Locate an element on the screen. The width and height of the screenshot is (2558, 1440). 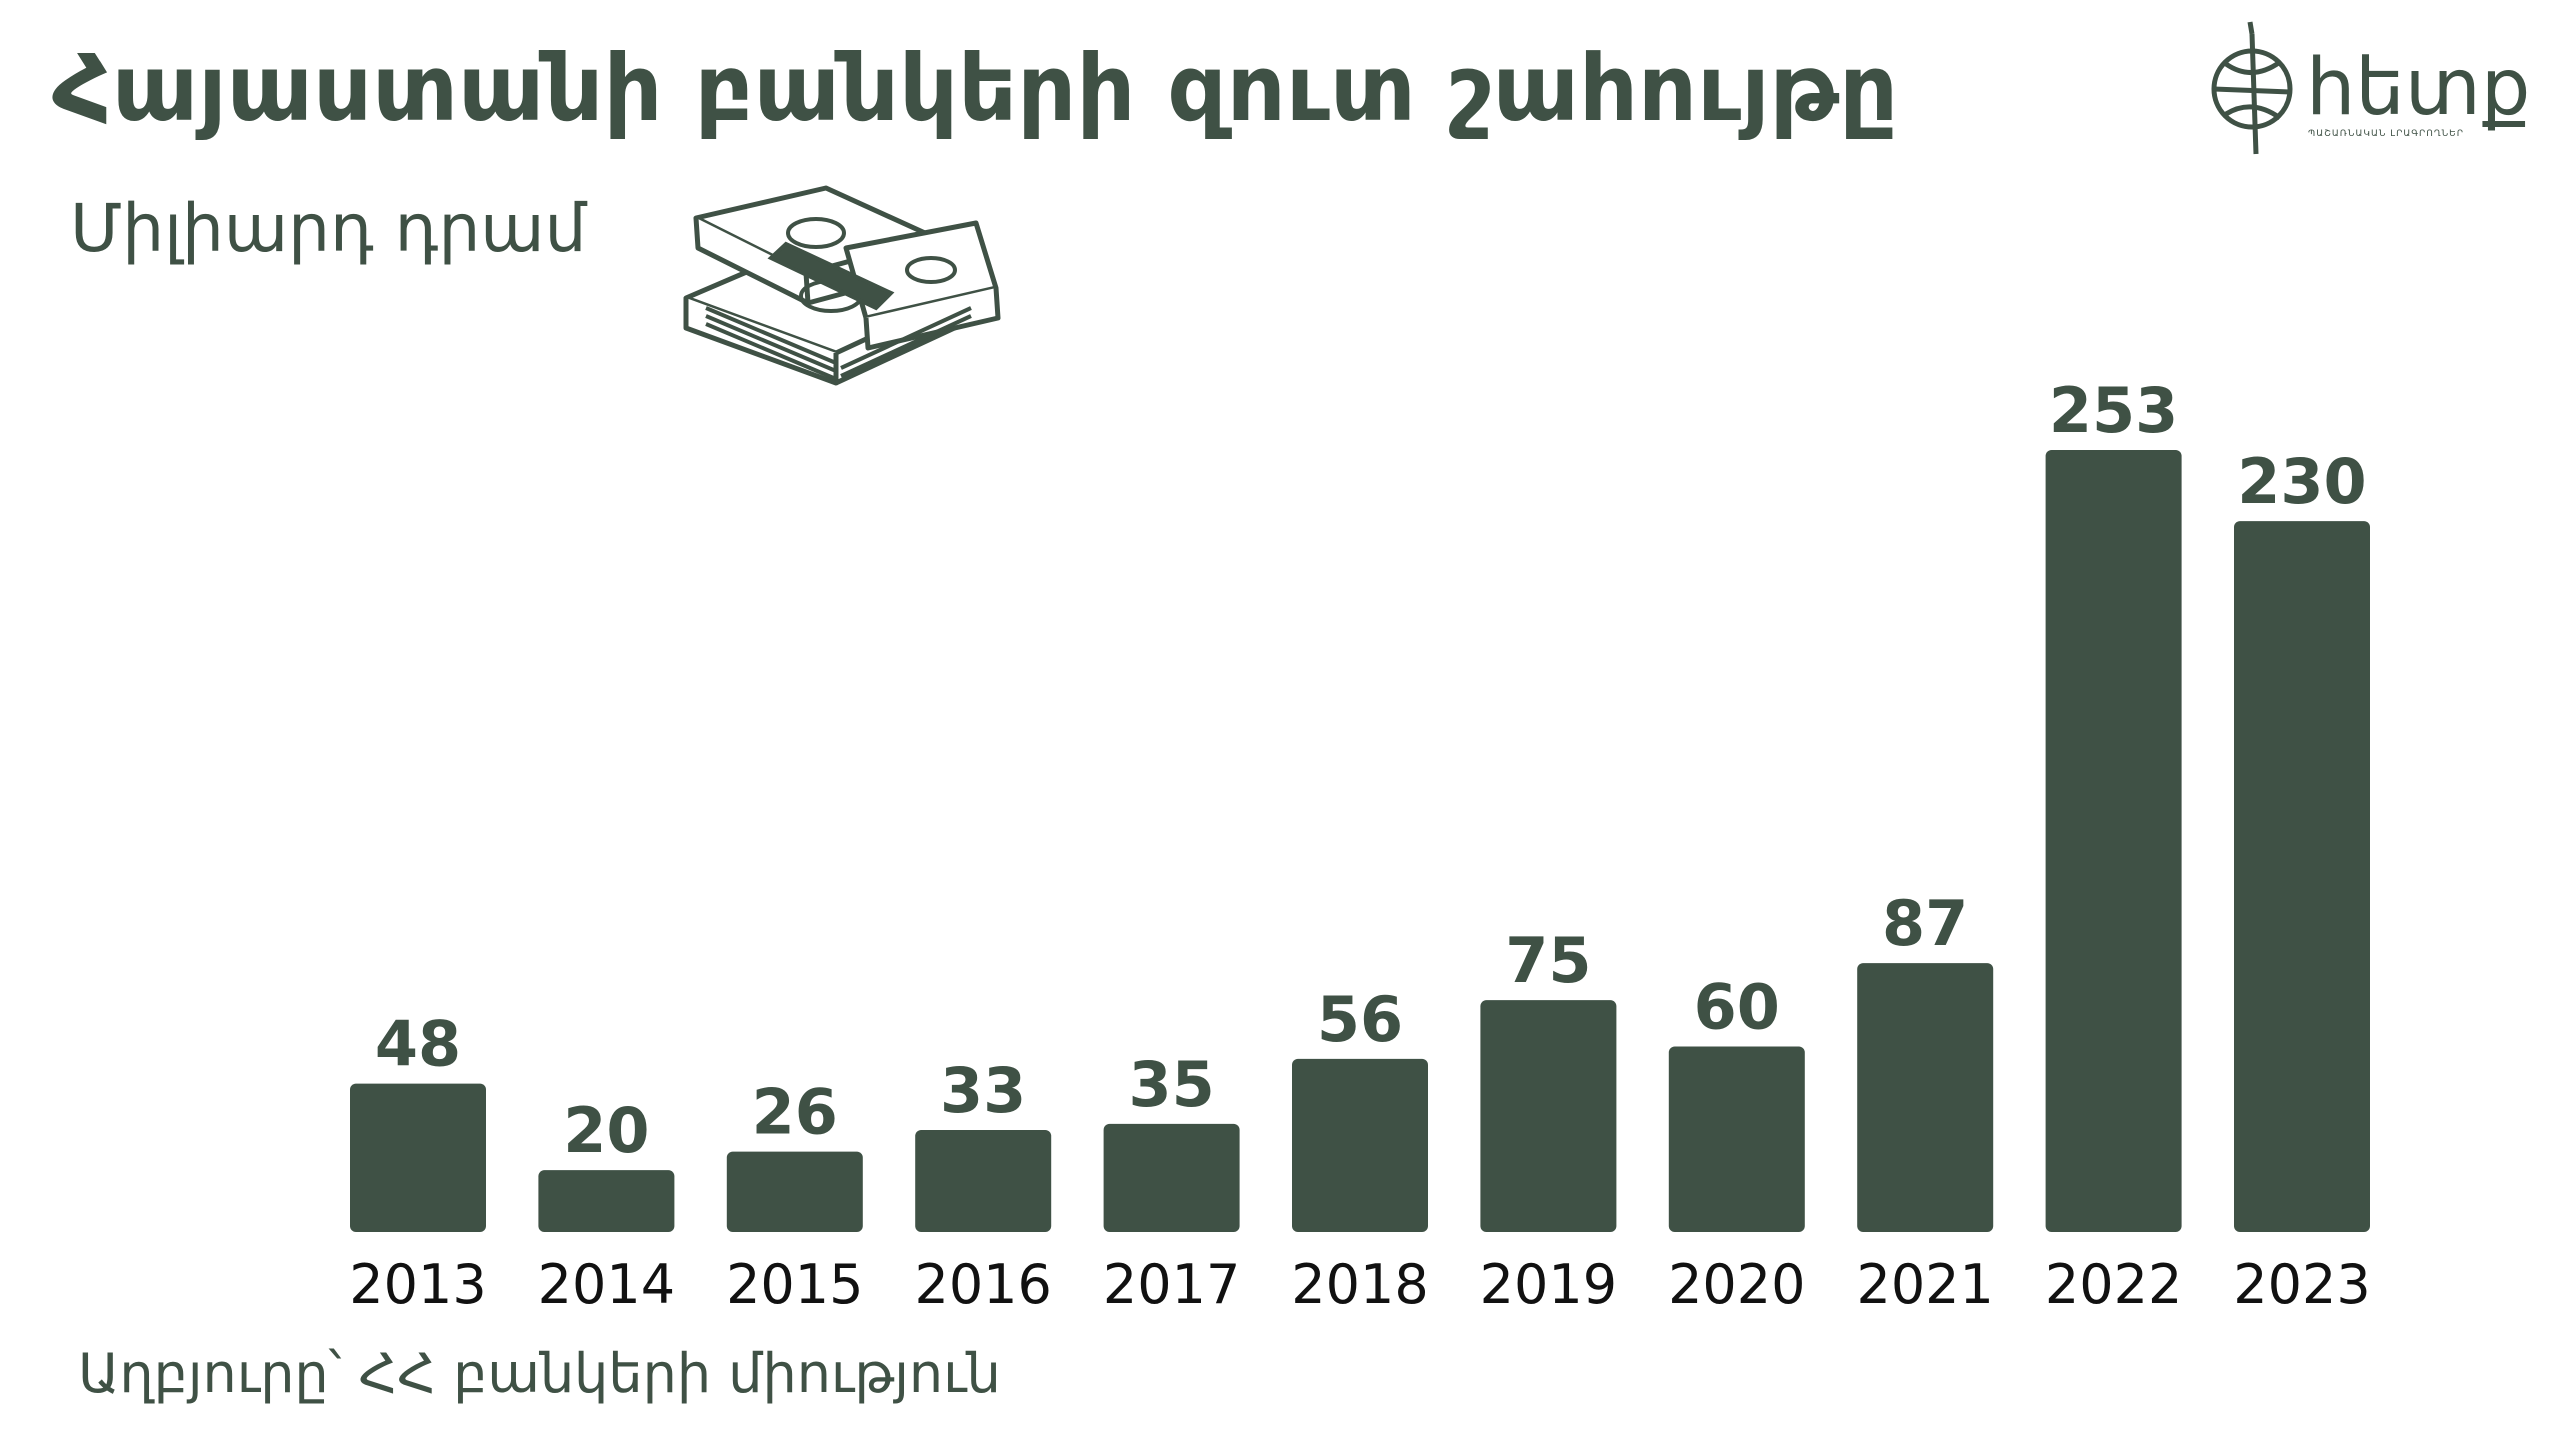
x-tick-label-2020: 2020 is located at coordinates (1736, 1284).